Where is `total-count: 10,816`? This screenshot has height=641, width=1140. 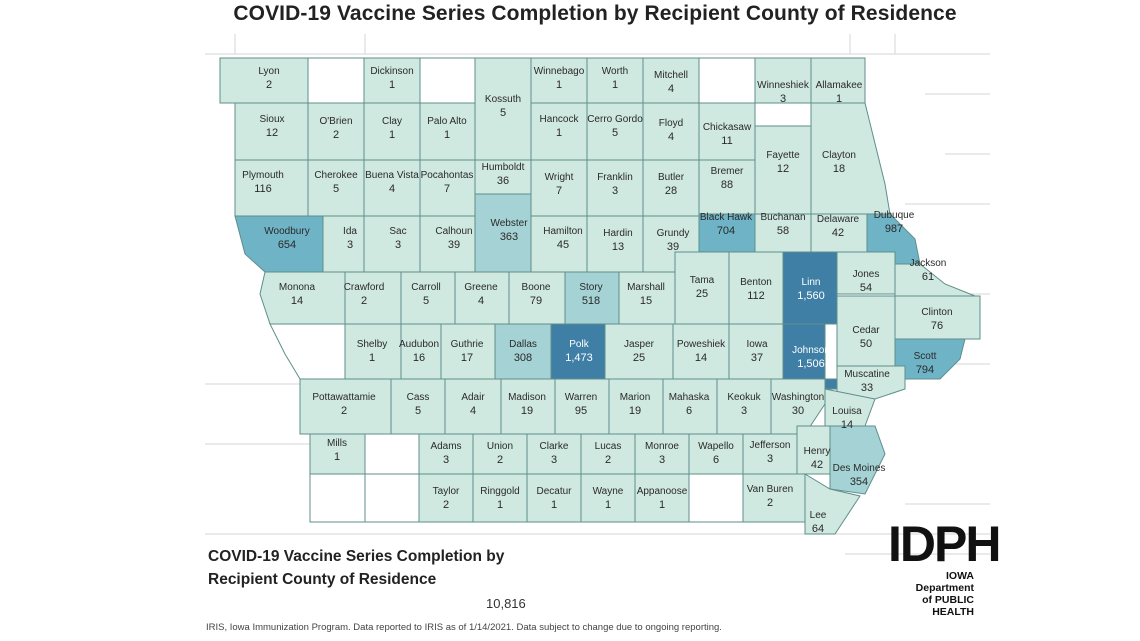
total-count: 10,816 is located at coordinates (506, 603).